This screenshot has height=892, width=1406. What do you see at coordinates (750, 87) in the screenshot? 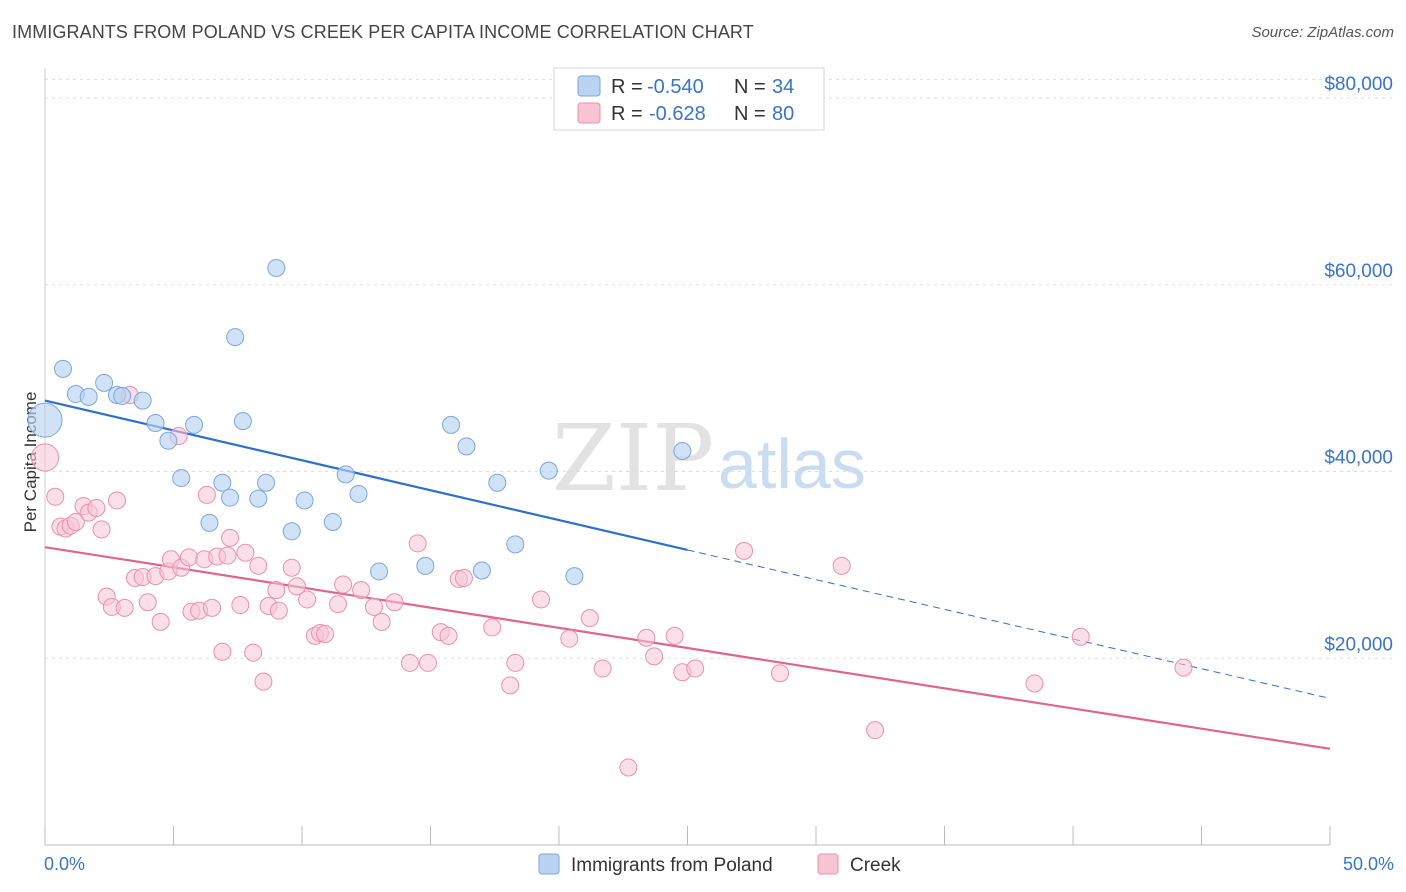
I see `poland-n-label: N =` at bounding box center [750, 87].